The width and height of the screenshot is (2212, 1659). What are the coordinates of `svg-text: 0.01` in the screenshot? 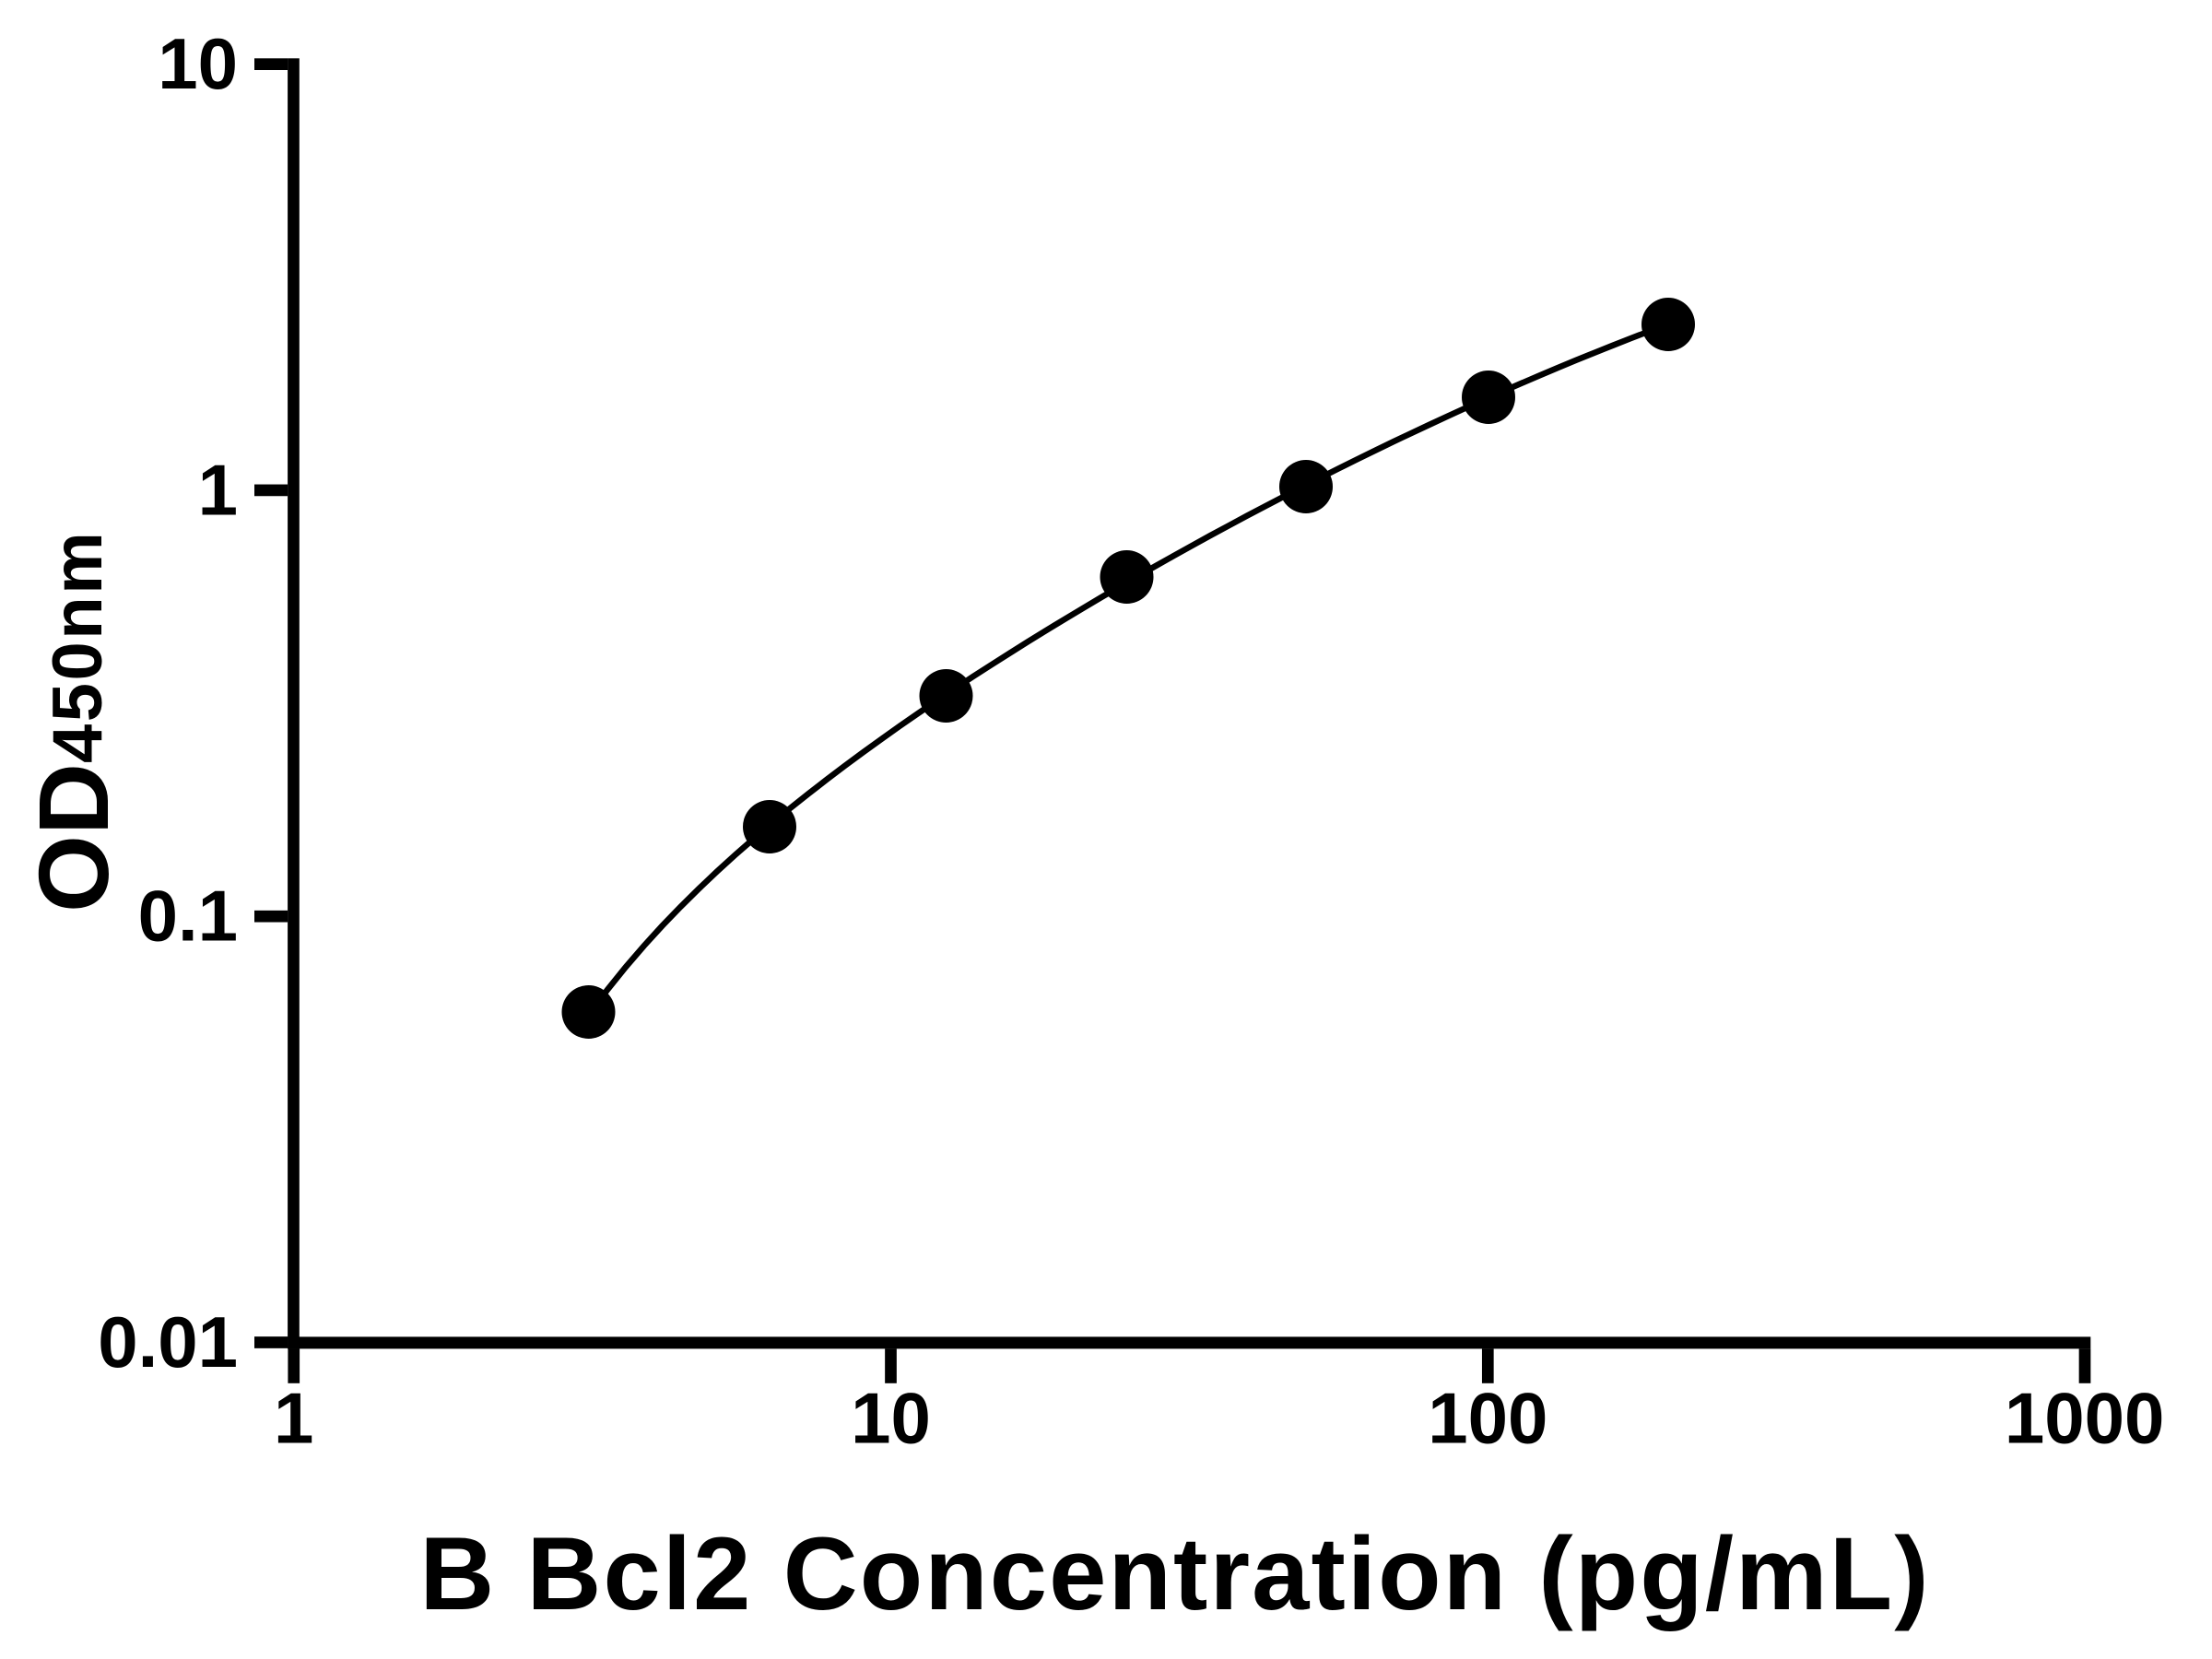 It's located at (168, 1341).